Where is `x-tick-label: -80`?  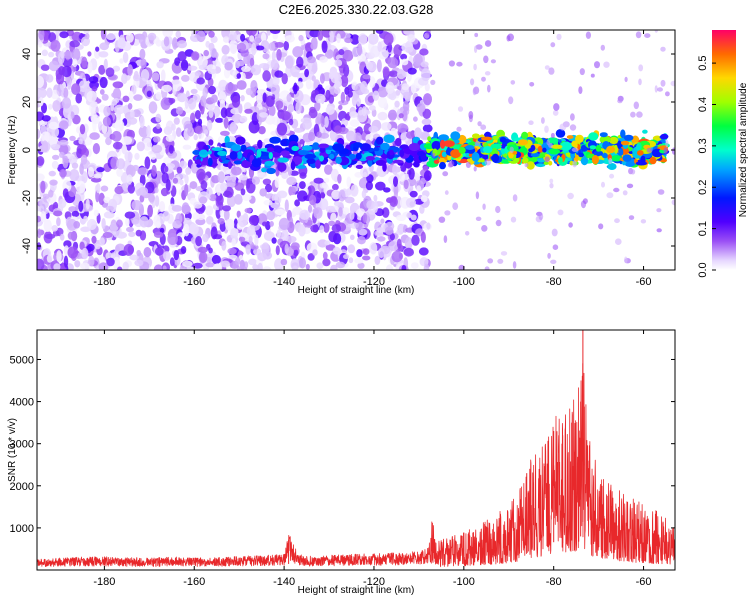 x-tick-label: -80 is located at coordinates (554, 582).